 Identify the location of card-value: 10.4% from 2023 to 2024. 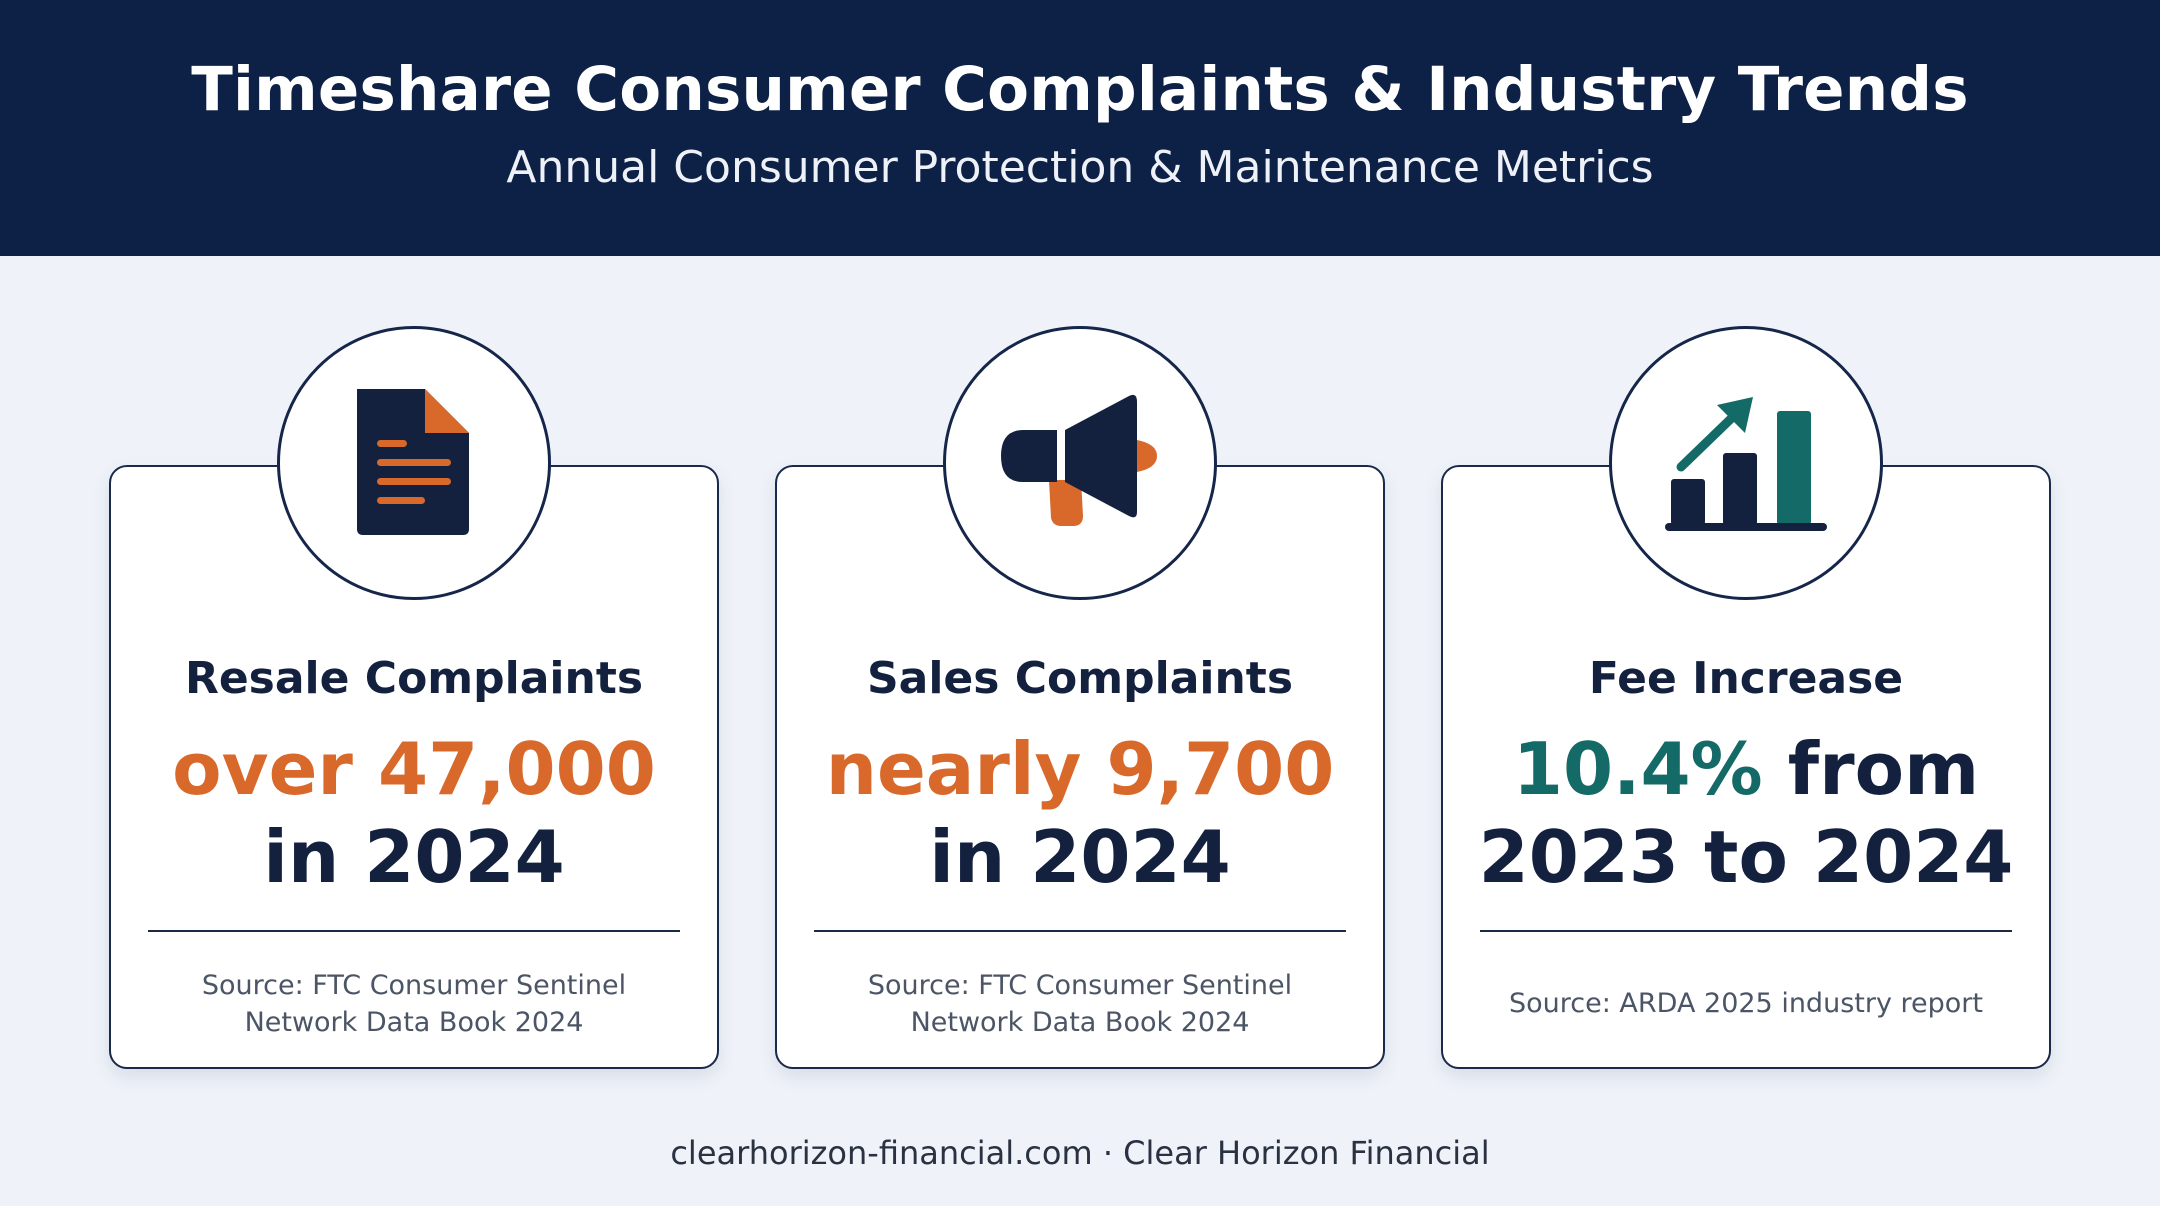
(1746, 813).